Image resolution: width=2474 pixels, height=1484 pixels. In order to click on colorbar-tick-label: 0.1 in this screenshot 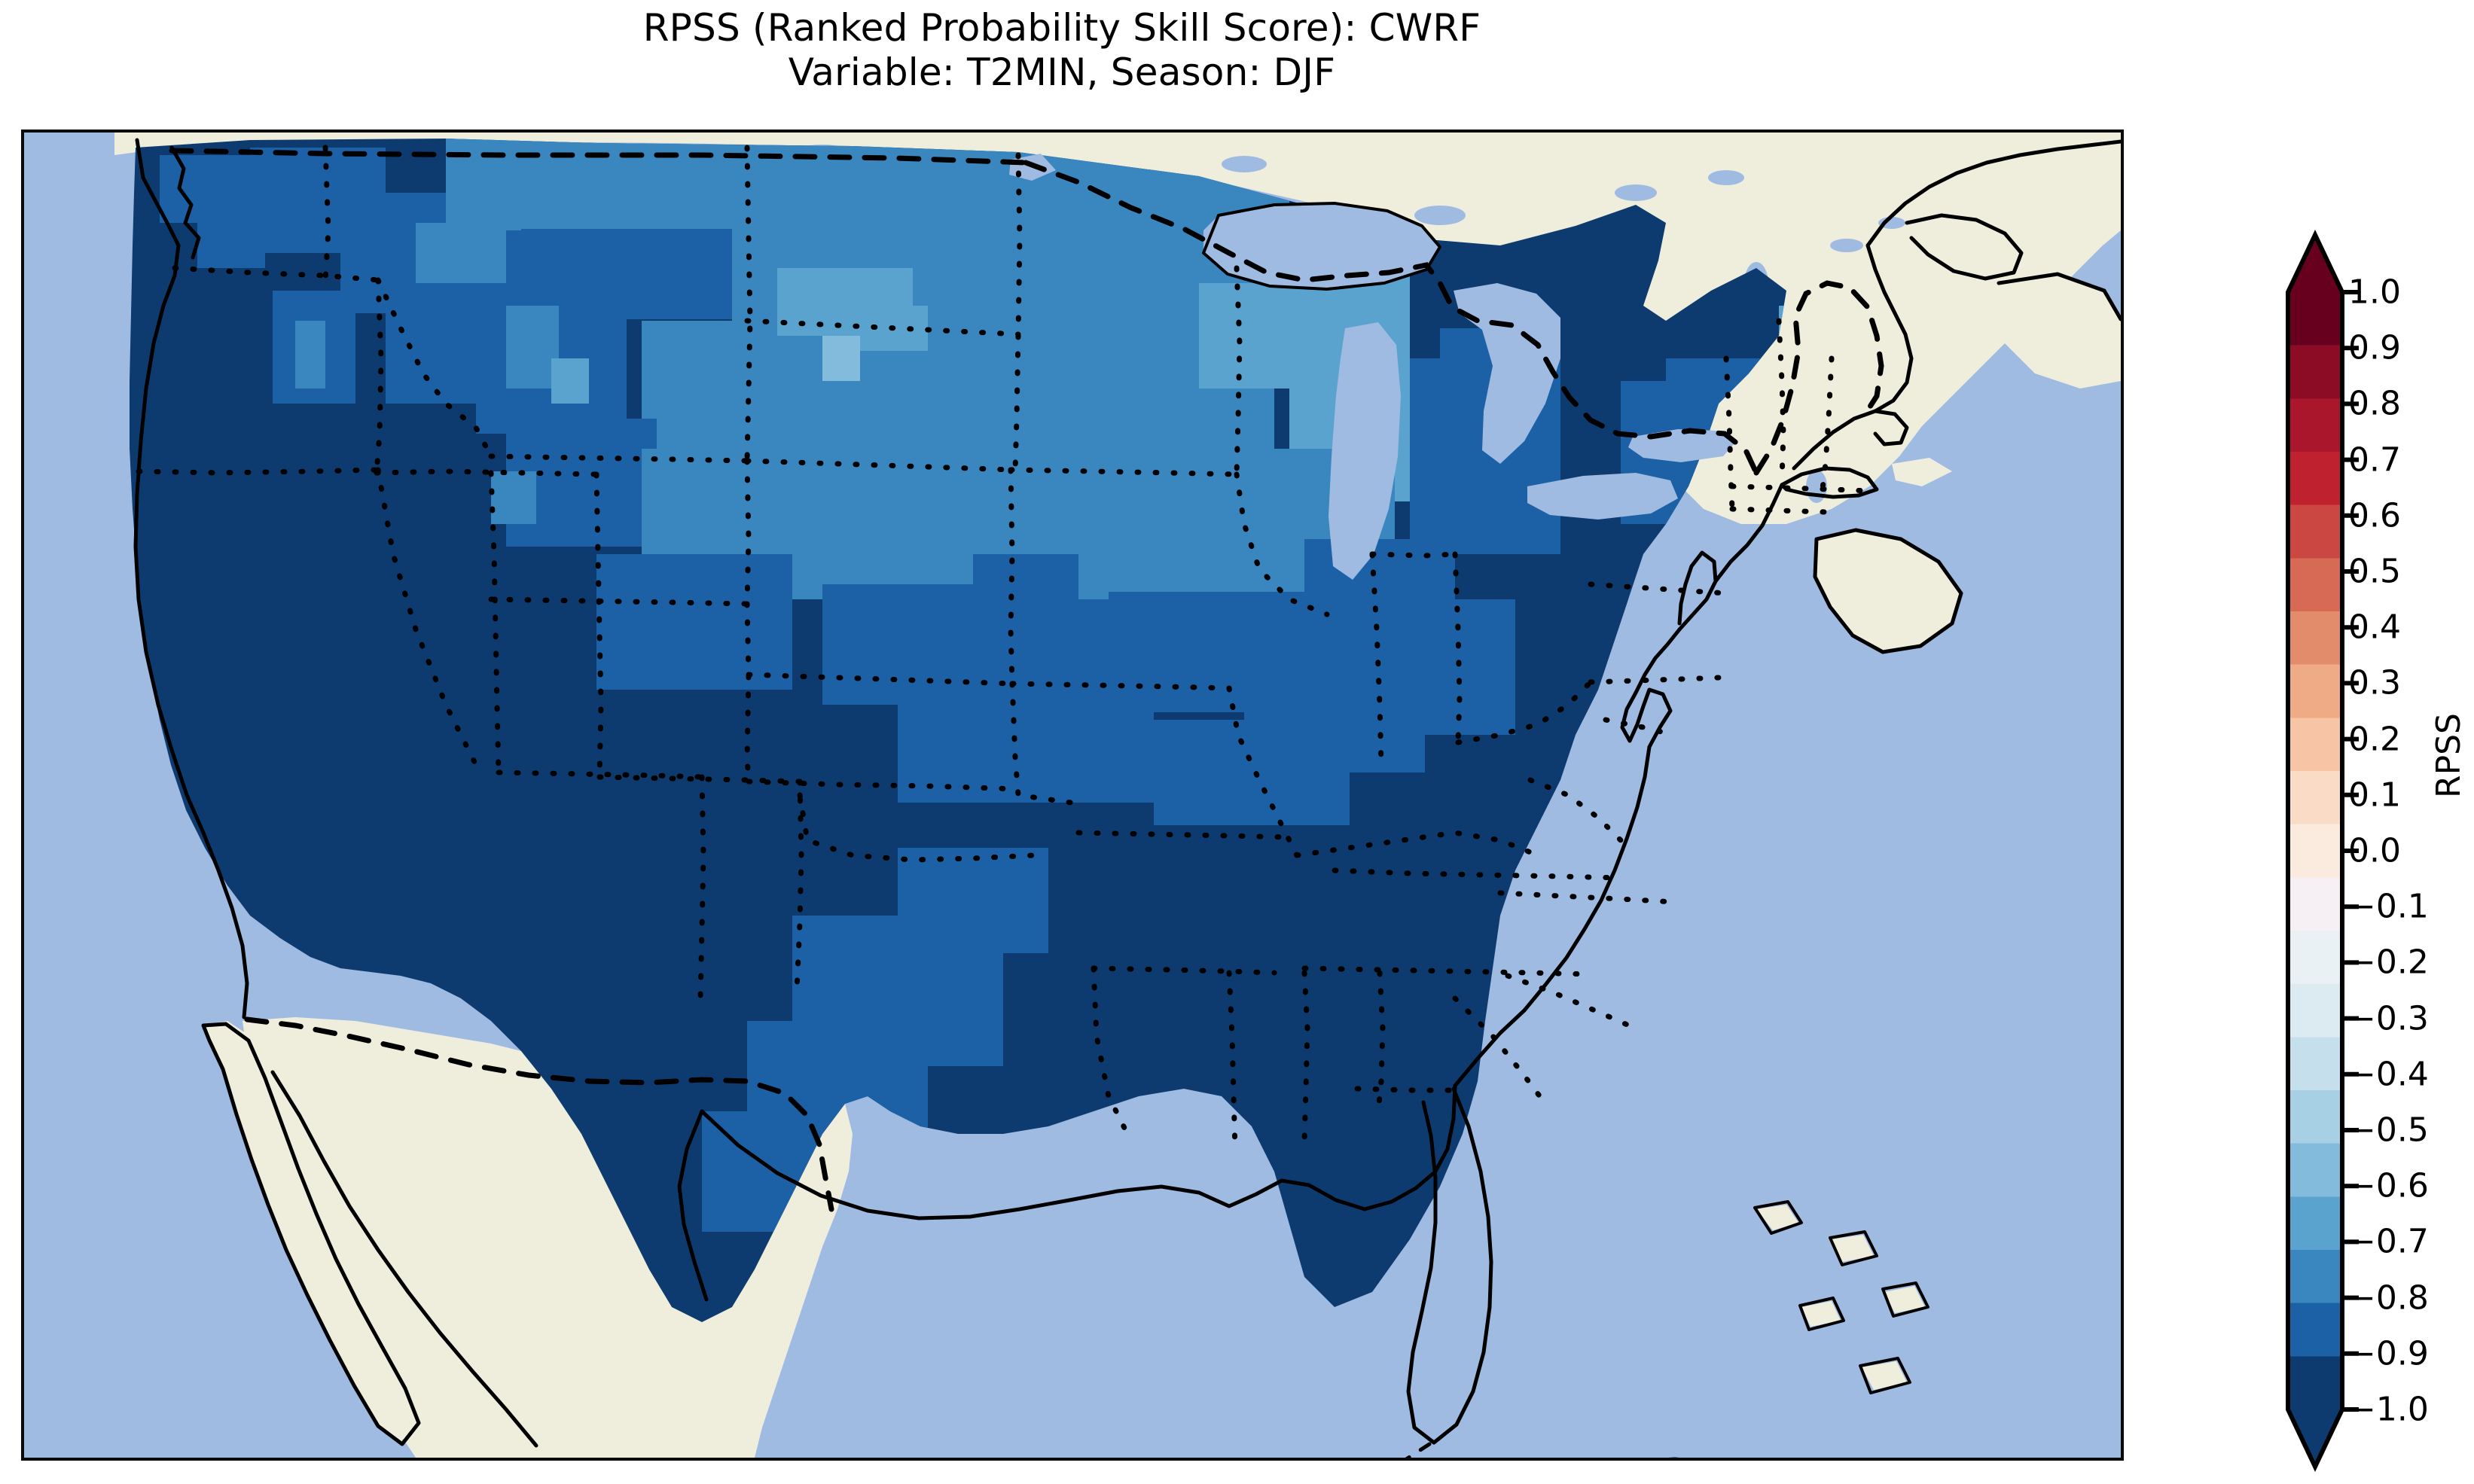, I will do `click(2374, 795)`.